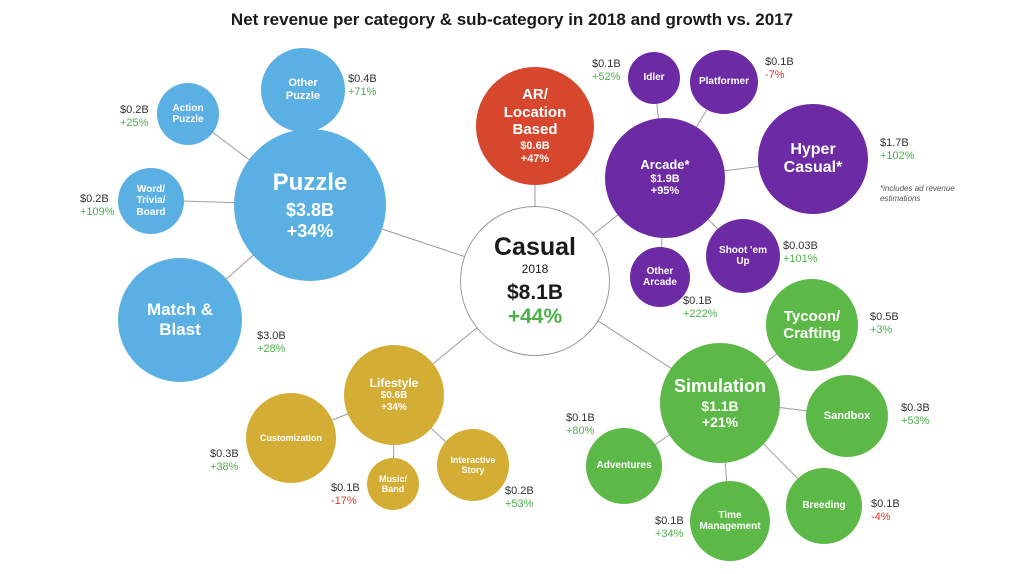 The image size is (1024, 574). I want to click on other-arcade-value: $0.1B, so click(697, 301).